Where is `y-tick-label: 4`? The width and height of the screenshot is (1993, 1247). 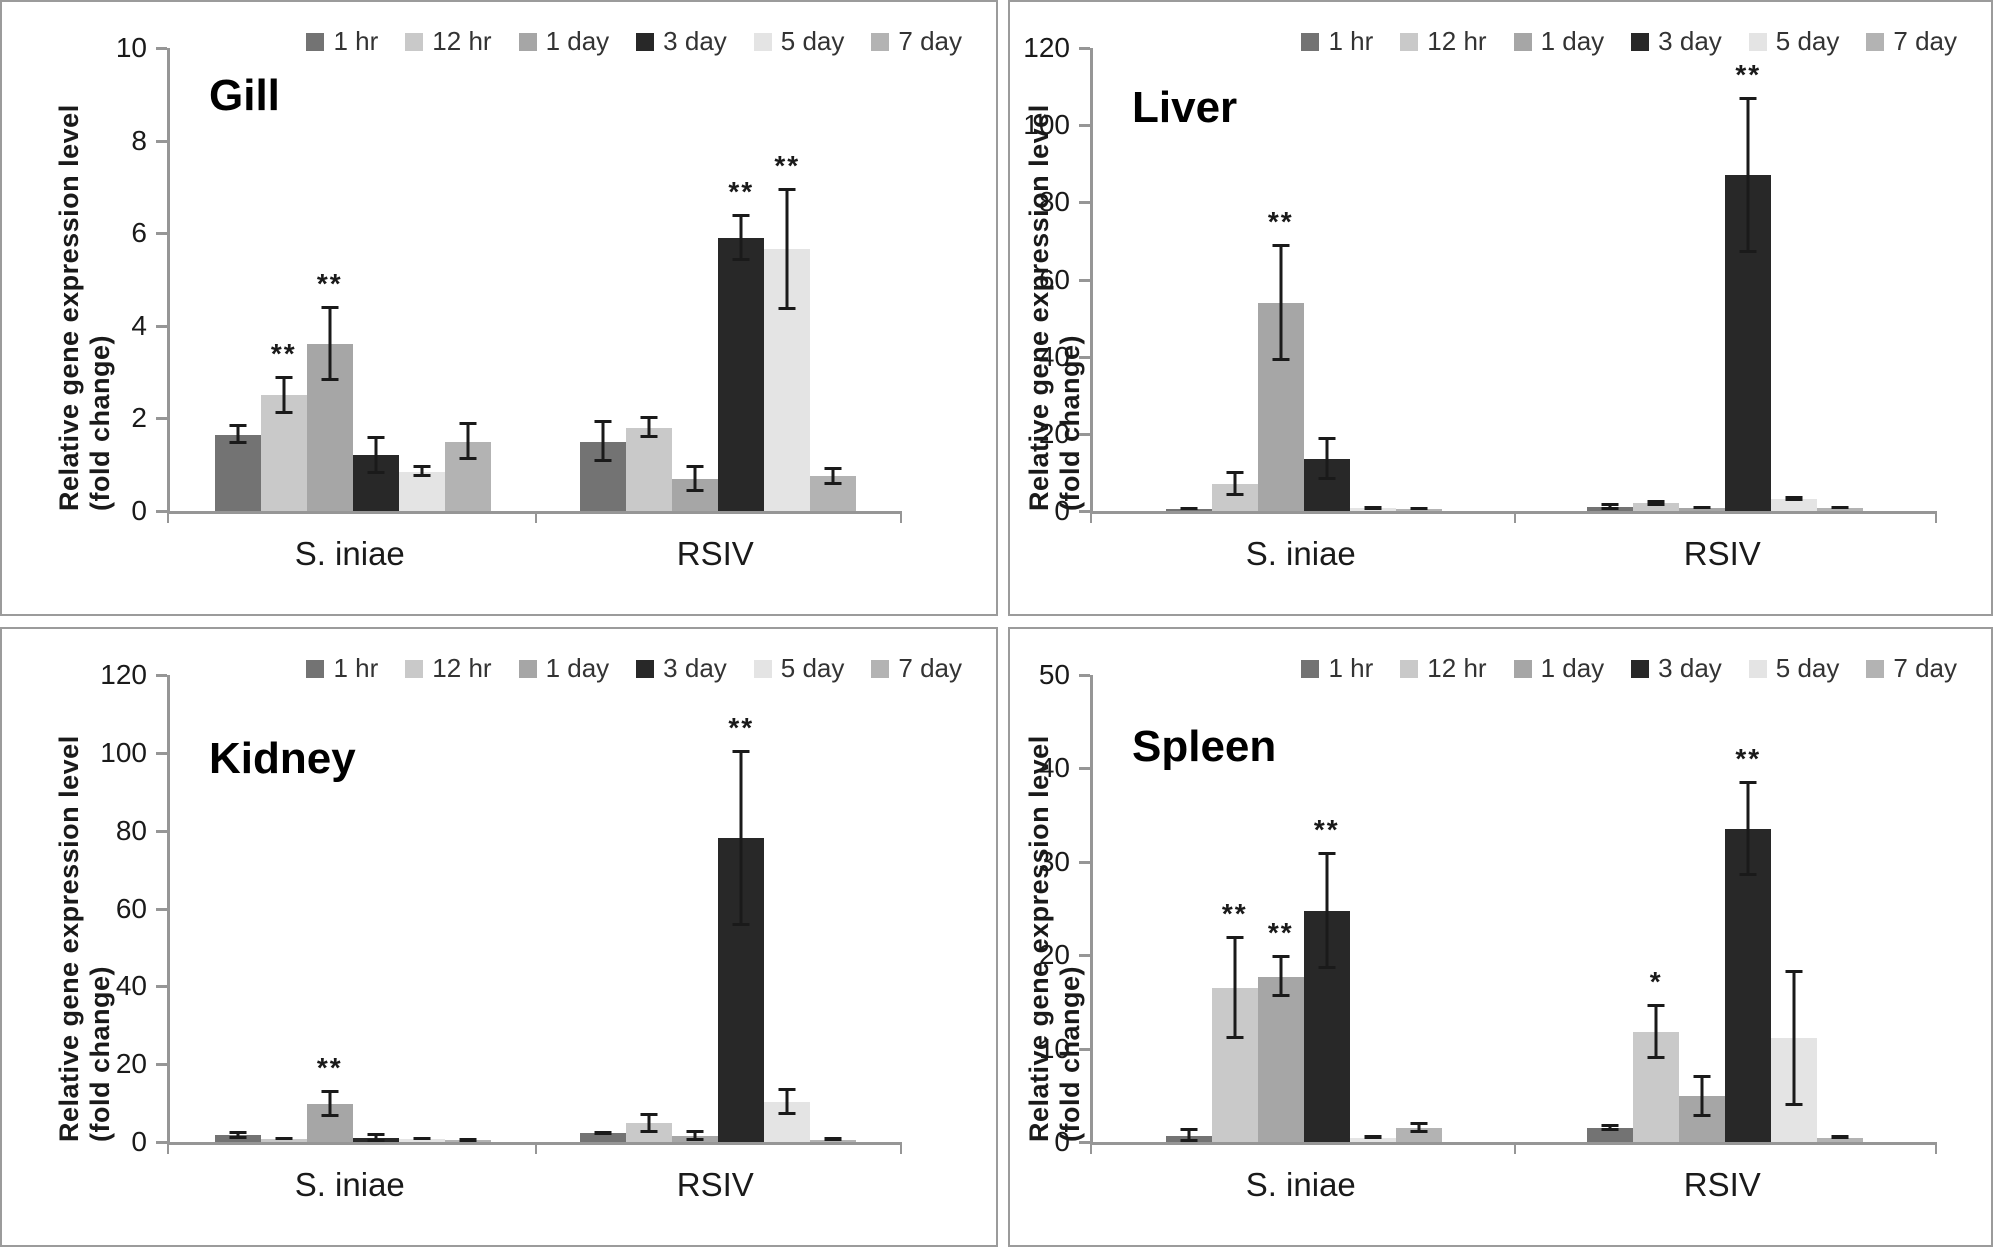 y-tick-label: 4 is located at coordinates (139, 325).